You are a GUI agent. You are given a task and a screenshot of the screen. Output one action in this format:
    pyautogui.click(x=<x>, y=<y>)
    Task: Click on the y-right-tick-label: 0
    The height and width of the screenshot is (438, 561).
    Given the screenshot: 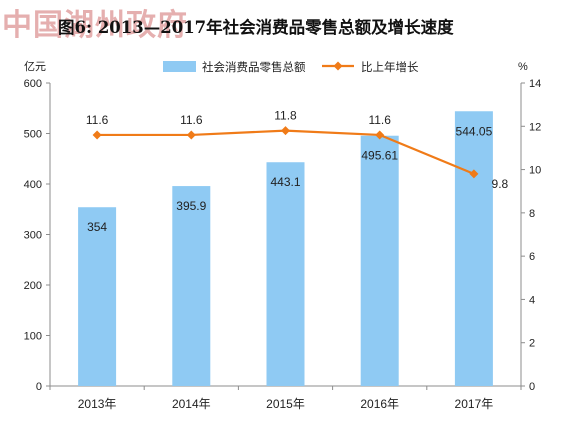 What is the action you would take?
    pyautogui.click(x=532, y=387)
    